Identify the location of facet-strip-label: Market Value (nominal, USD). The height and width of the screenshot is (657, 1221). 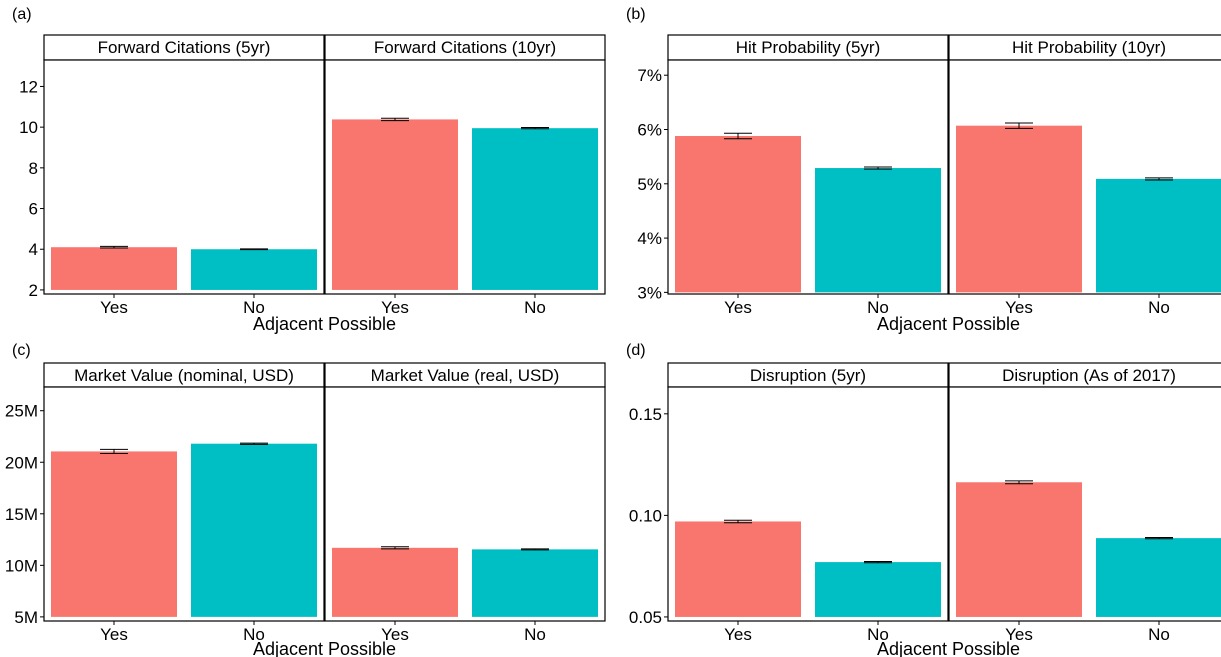
(184, 375).